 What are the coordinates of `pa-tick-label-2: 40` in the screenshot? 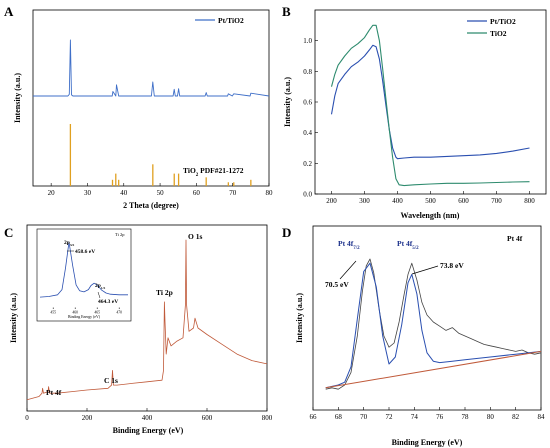 It's located at (124, 193).